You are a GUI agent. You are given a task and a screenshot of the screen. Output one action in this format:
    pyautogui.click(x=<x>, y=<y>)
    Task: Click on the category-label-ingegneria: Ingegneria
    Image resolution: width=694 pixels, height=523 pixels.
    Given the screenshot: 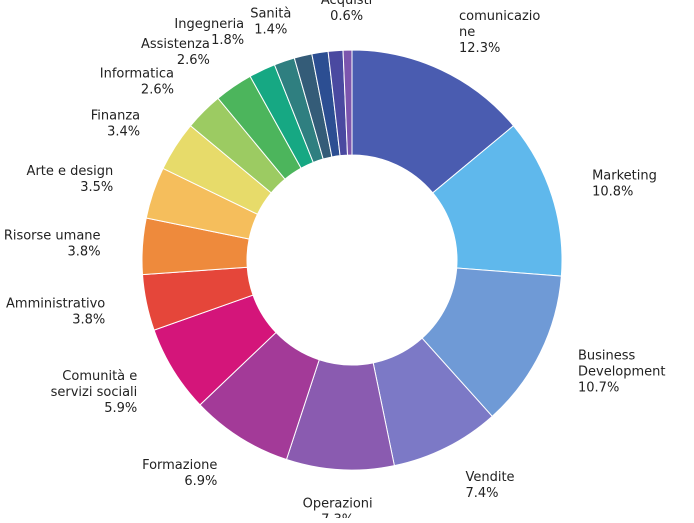 What is the action you would take?
    pyautogui.click(x=209, y=24)
    